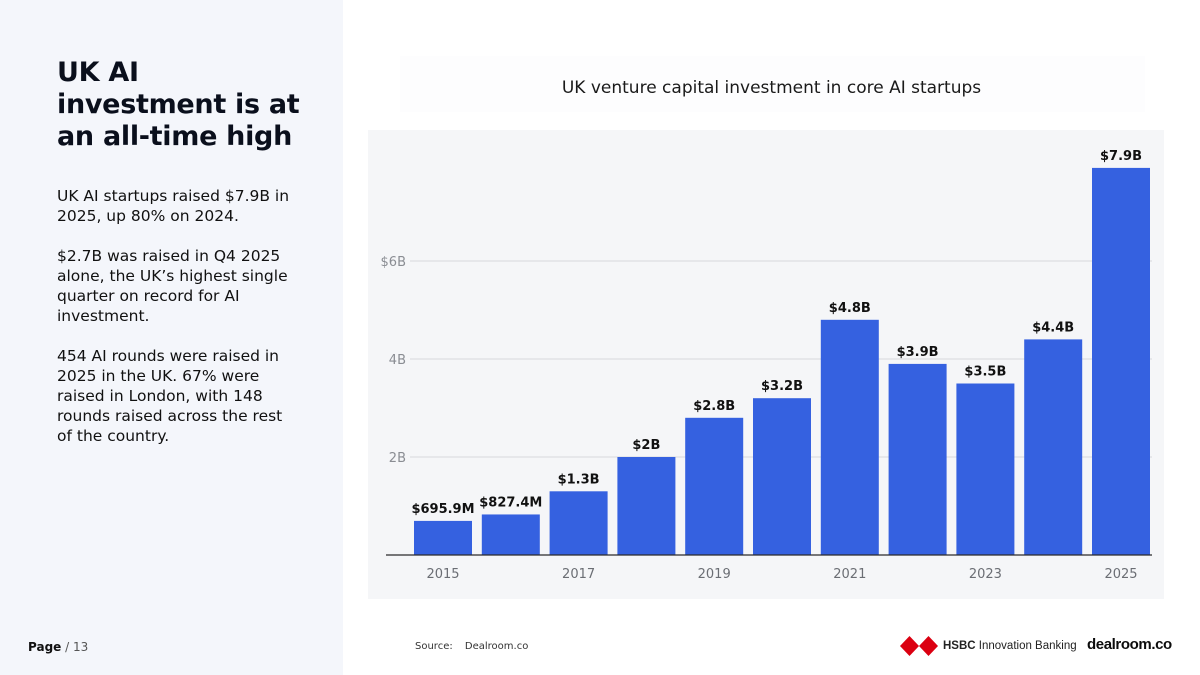 The width and height of the screenshot is (1200, 675). Describe the element at coordinates (1121, 156) in the screenshot. I see `data-label: $7.9B` at that location.